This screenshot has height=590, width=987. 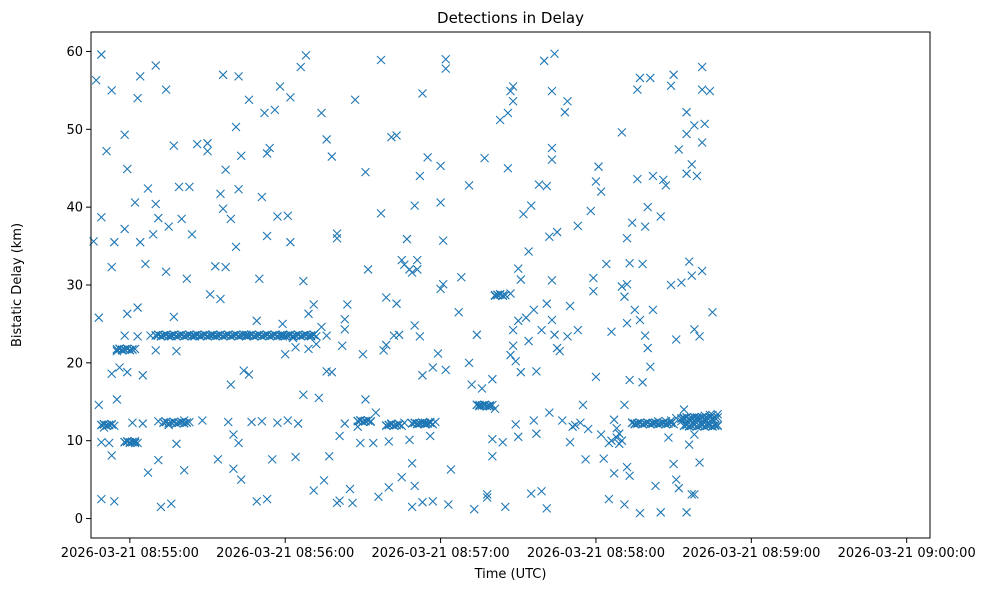 What do you see at coordinates (285, 553) in the screenshot?
I see `x-tick-label: 2026-03-21 08:56:00` at bounding box center [285, 553].